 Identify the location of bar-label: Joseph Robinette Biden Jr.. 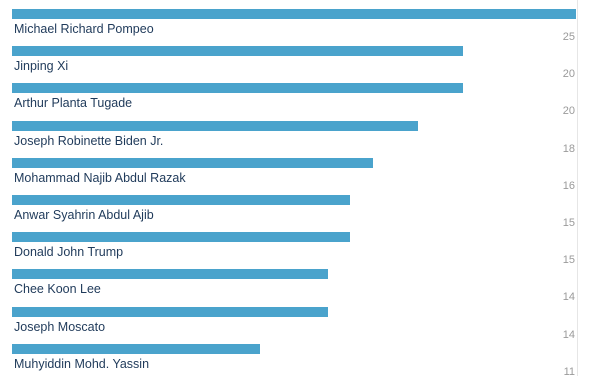
(89, 140).